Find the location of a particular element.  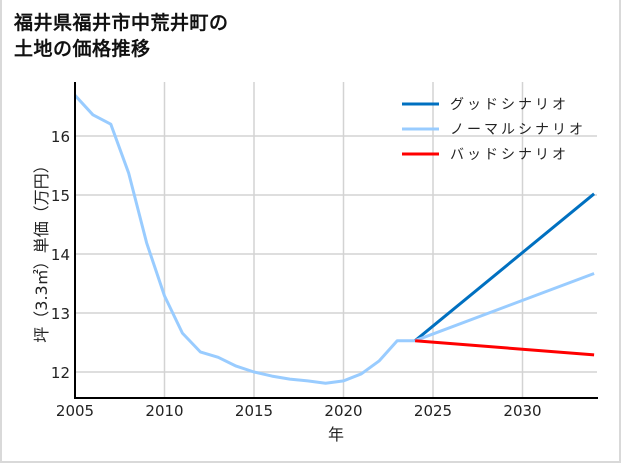

x-tick-label: 2010 is located at coordinates (164, 411).